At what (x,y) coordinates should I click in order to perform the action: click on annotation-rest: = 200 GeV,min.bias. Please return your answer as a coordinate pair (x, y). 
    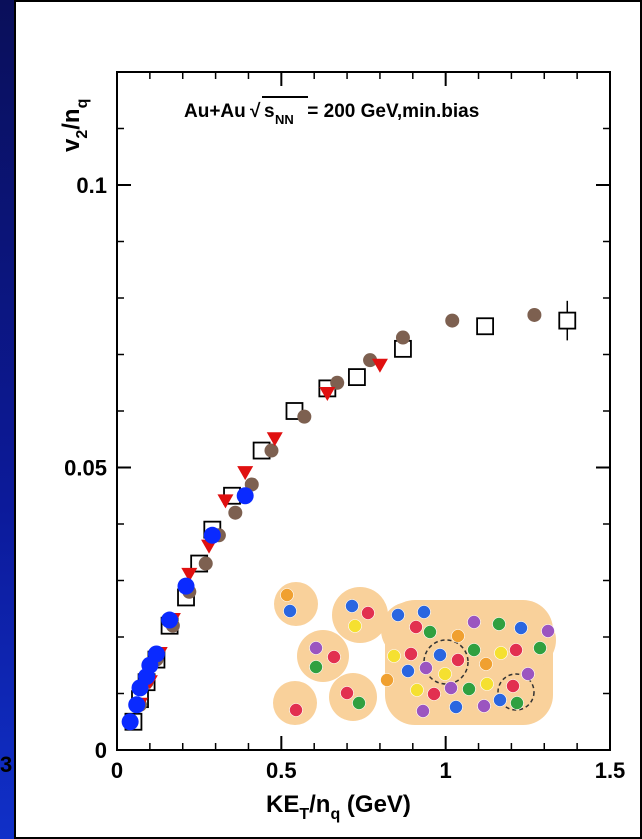
    Looking at the image, I should click on (390, 111).